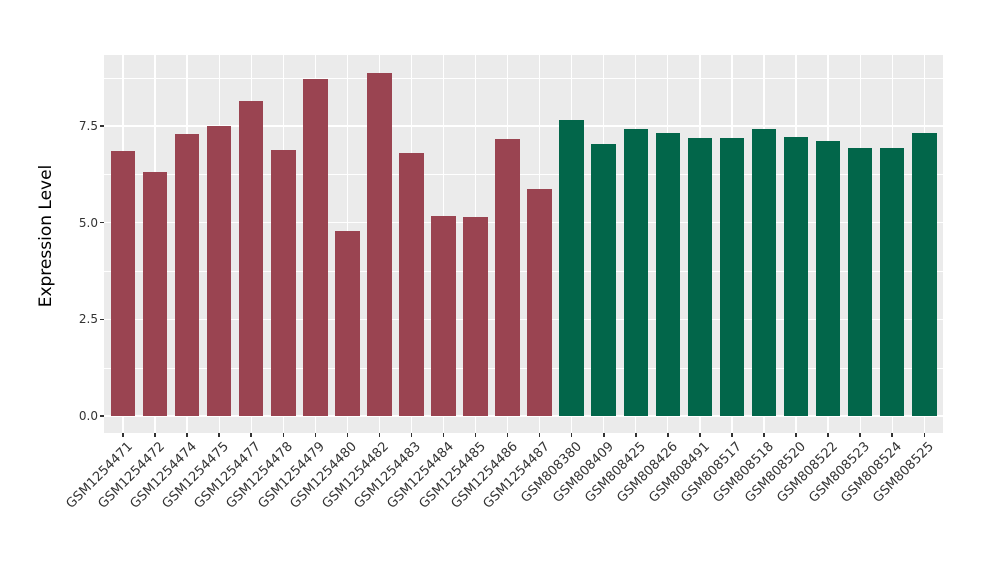 The width and height of the screenshot is (1000, 580). Describe the element at coordinates (539, 302) in the screenshot. I see `bar-GSM1254487` at that location.